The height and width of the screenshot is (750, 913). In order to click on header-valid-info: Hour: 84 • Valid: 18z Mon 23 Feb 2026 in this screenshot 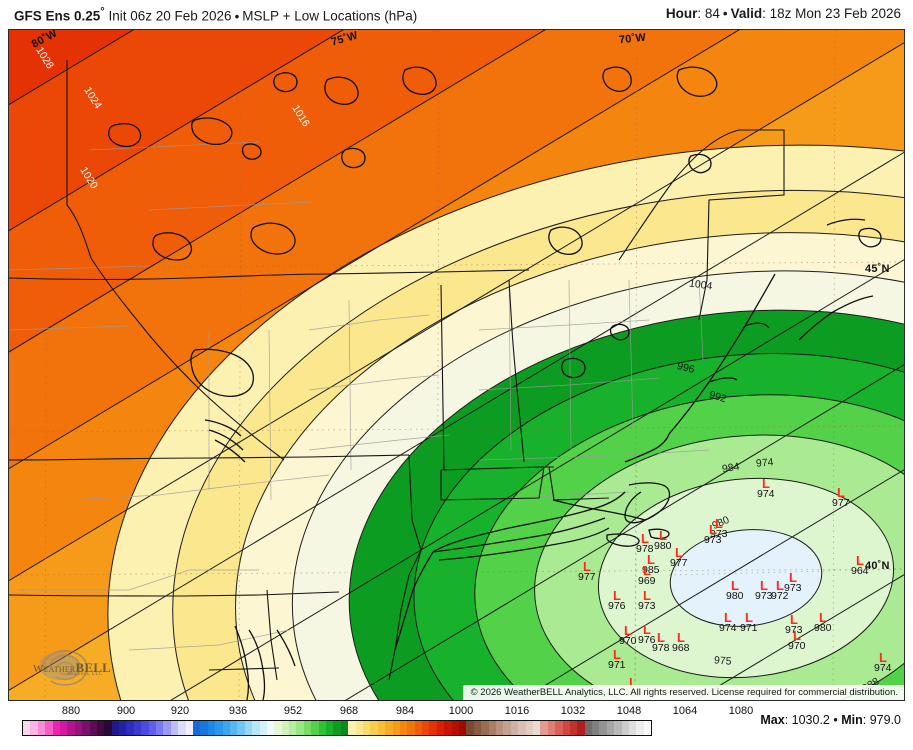, I will do `click(783, 13)`.